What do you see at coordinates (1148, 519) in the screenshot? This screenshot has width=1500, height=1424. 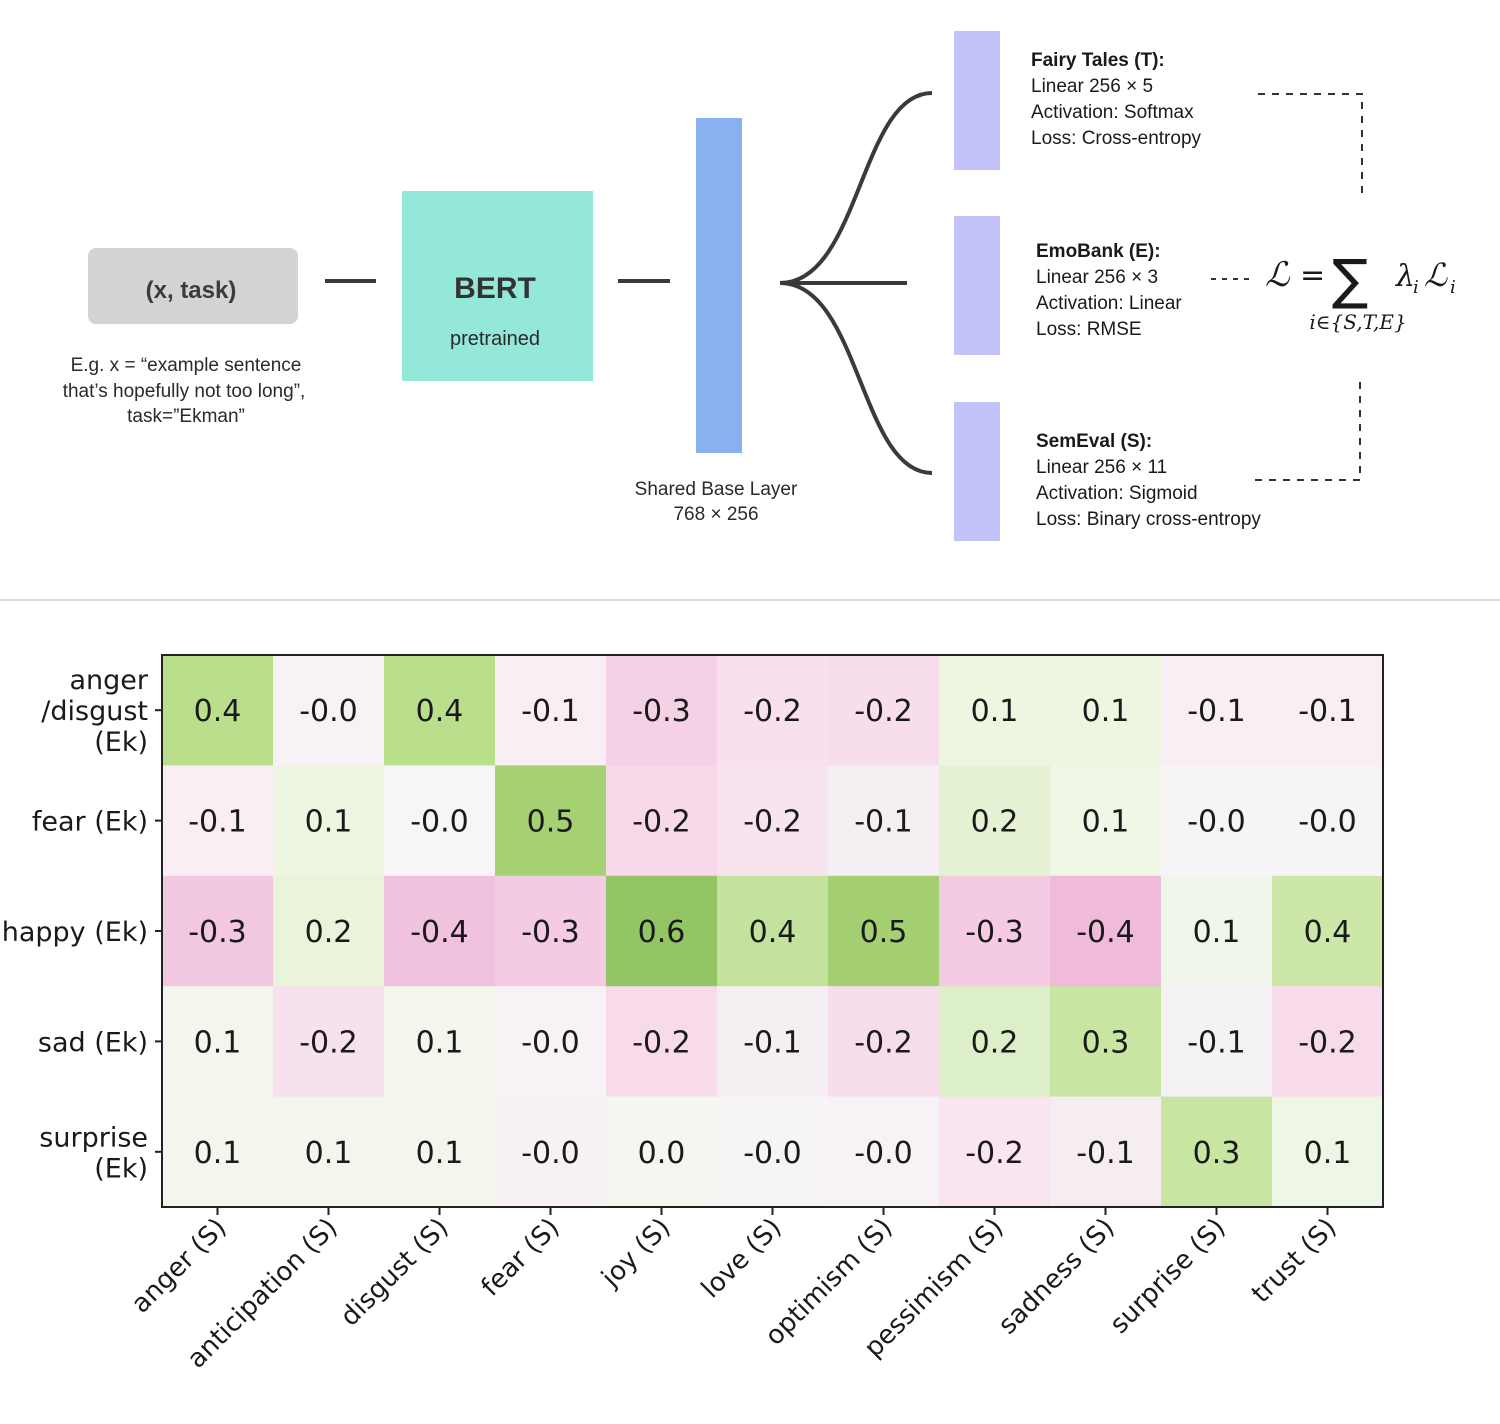 I see `head-detail: Loss: Binary cross-entropy` at bounding box center [1148, 519].